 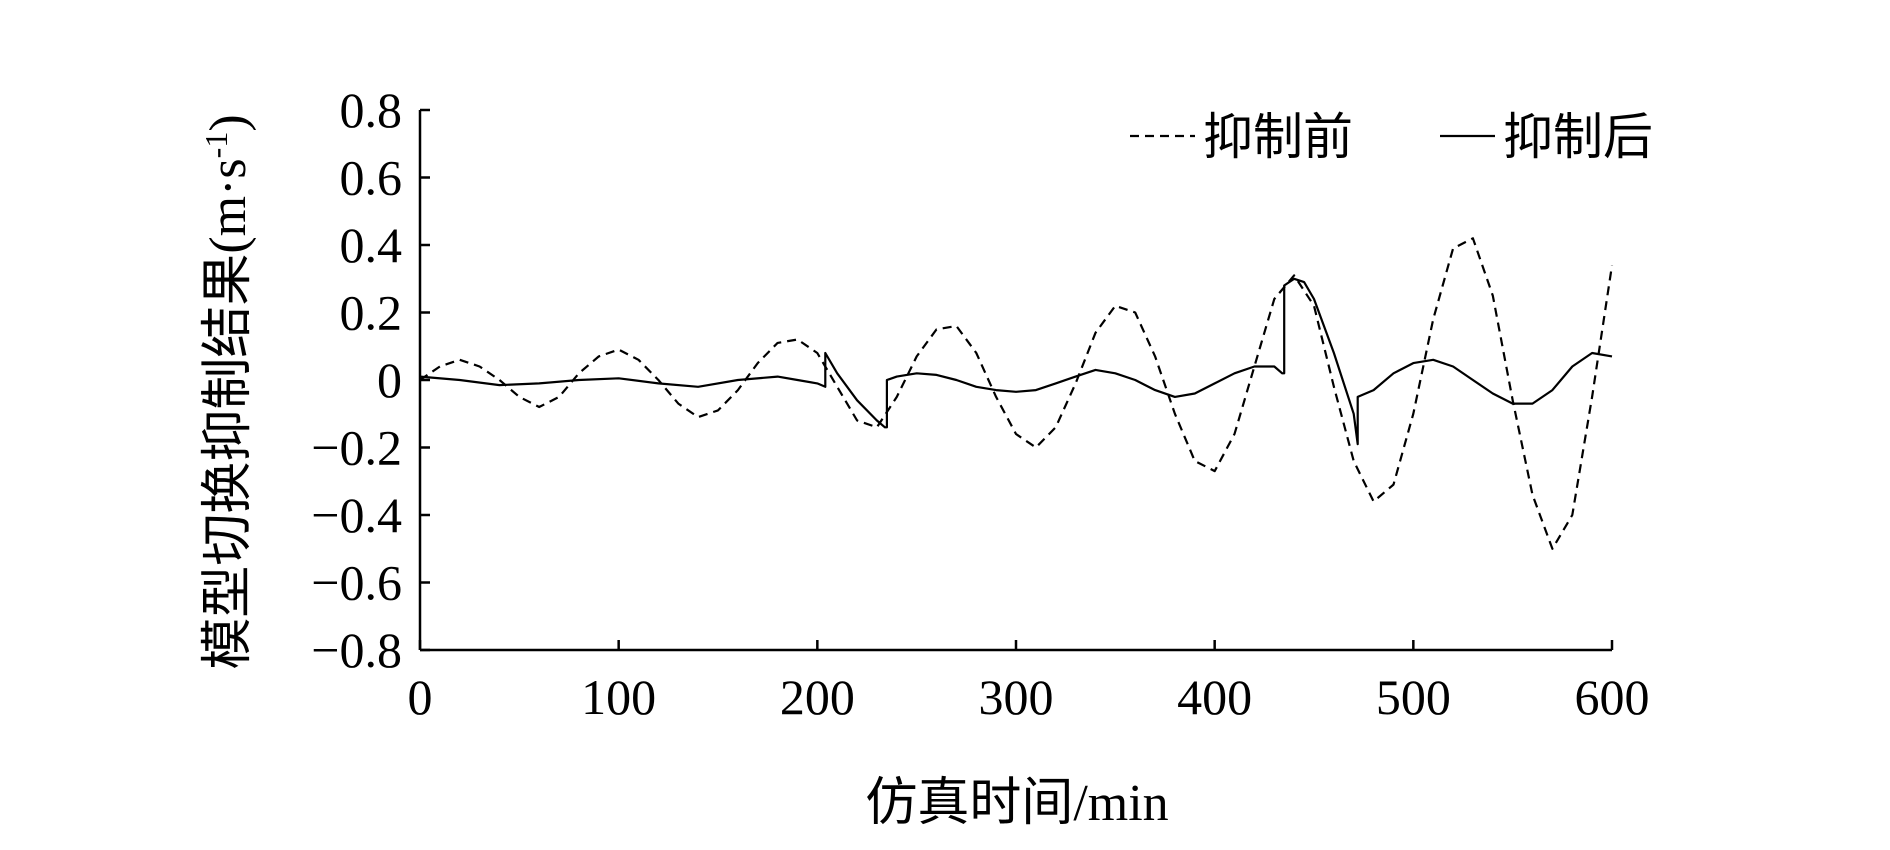 What do you see at coordinates (228, 413) in the screenshot?
I see `y-axis-title-main: 模型切换抑制结果(m·s` at bounding box center [228, 413].